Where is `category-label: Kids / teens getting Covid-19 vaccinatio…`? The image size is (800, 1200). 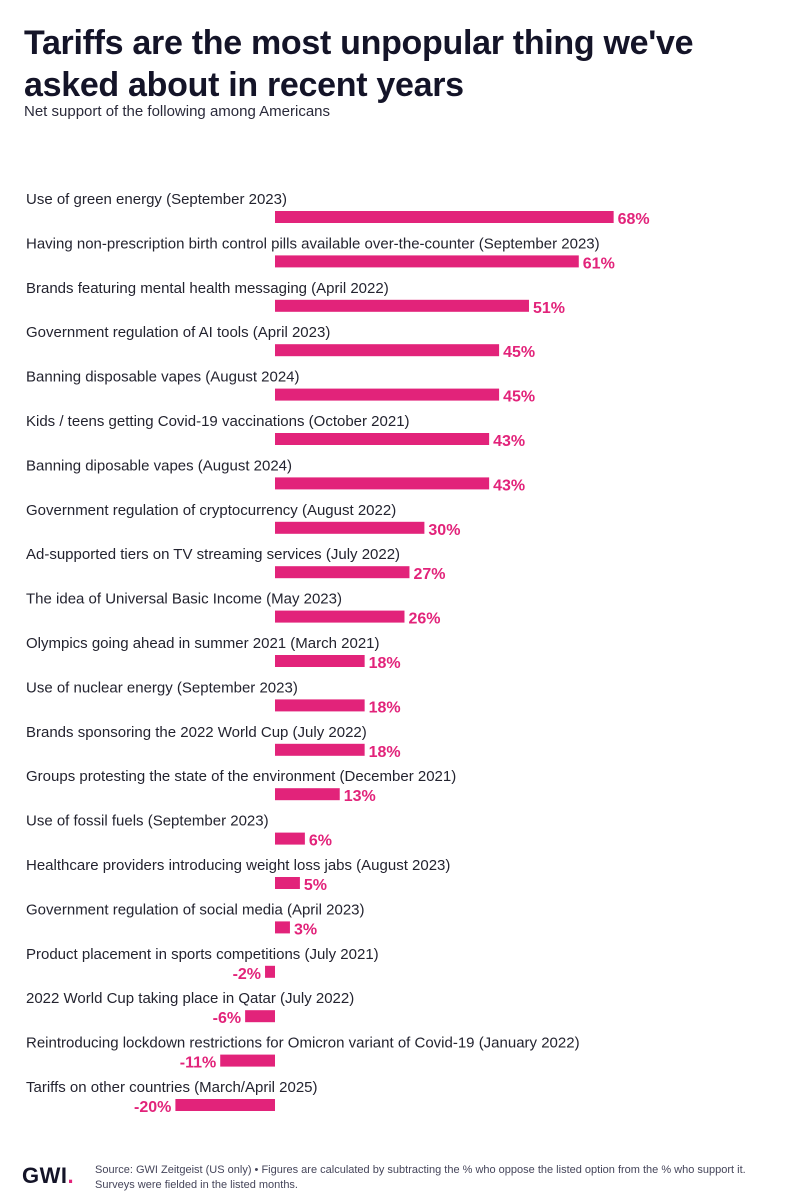
category-label: Kids / teens getting Covid-19 vaccinatio… is located at coordinates (218, 421).